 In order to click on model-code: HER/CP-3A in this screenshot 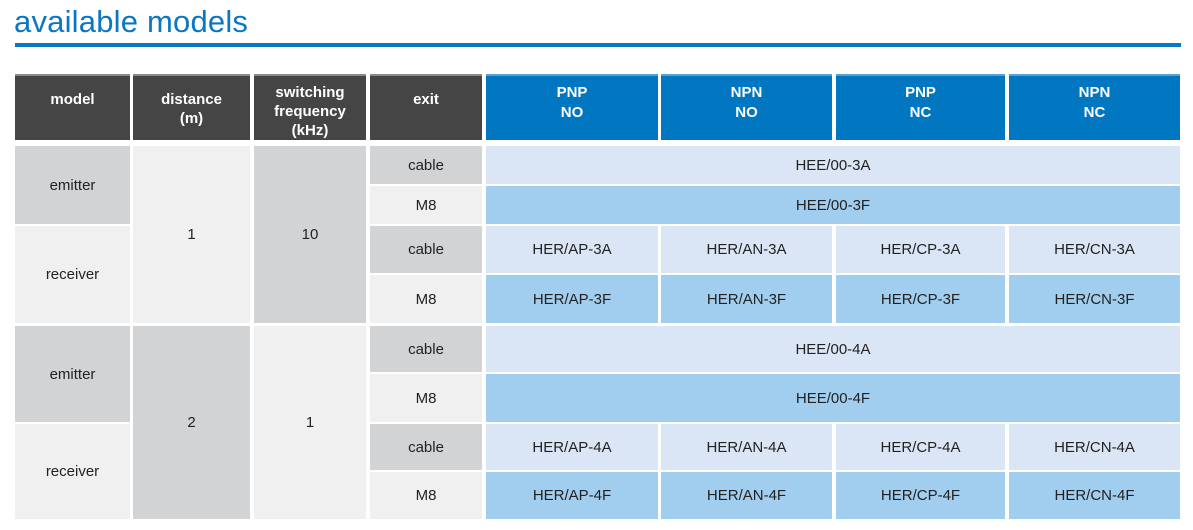, I will do `click(920, 249)`.